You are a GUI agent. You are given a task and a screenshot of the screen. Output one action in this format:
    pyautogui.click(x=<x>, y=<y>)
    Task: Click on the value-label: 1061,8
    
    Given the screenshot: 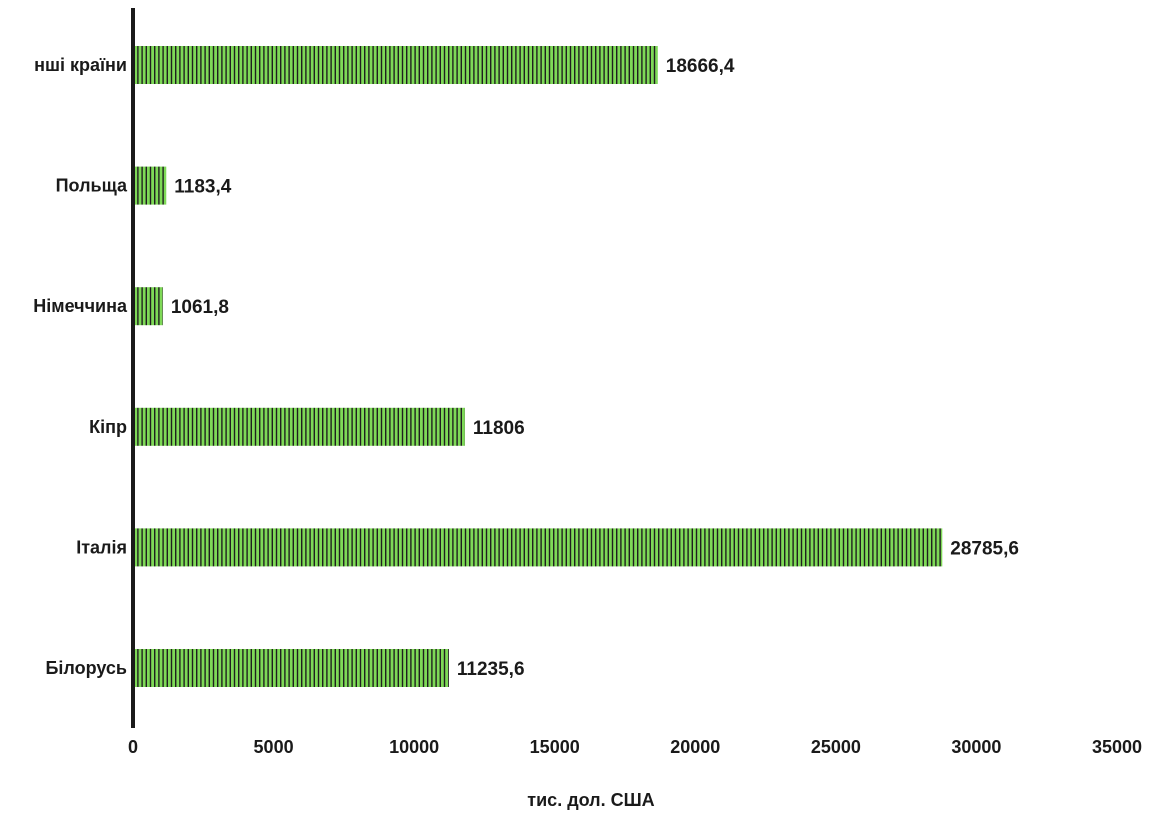 What is the action you would take?
    pyautogui.click(x=200, y=307)
    